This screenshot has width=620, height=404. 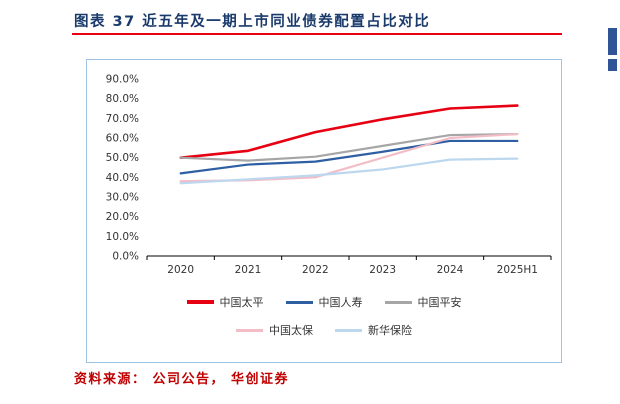 I want to click on y-axis-tick-label: 40.0%, so click(x=122, y=178).